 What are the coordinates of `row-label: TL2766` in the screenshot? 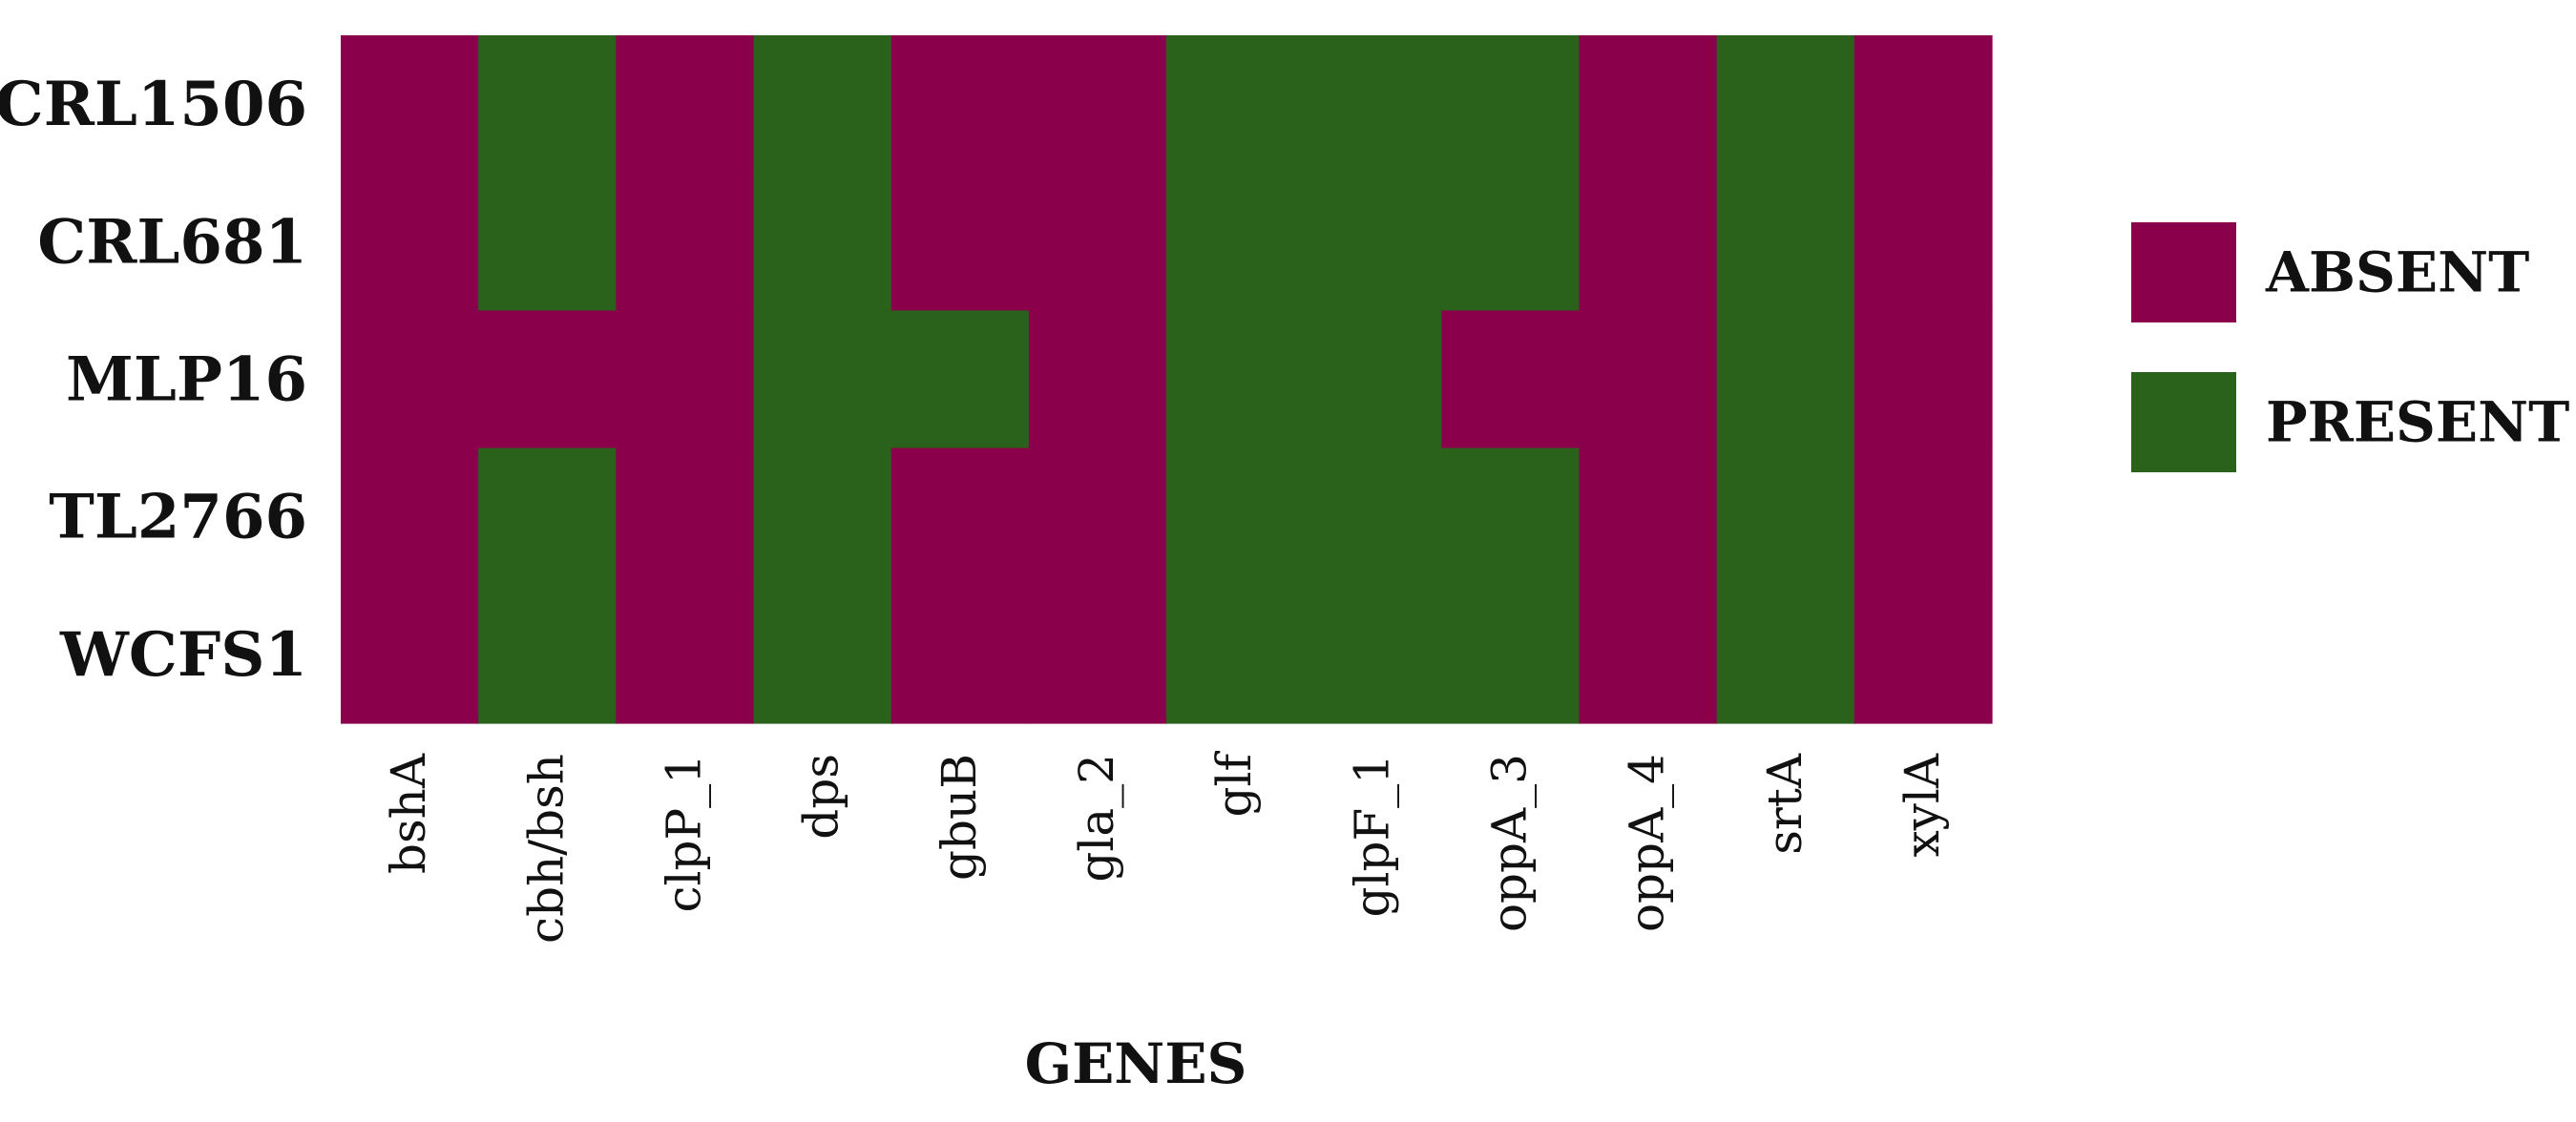 It's located at (178, 517).